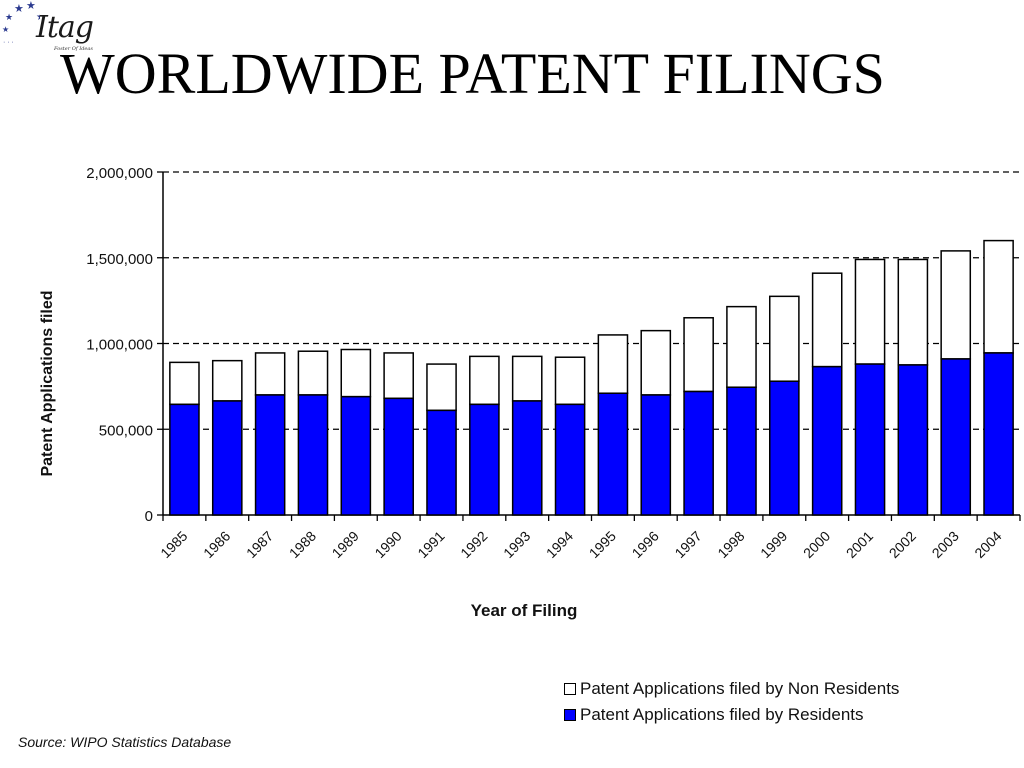 The height and width of the screenshot is (768, 1024). What do you see at coordinates (570, 689) in the screenshot?
I see `legend-swatch-non-residents` at bounding box center [570, 689].